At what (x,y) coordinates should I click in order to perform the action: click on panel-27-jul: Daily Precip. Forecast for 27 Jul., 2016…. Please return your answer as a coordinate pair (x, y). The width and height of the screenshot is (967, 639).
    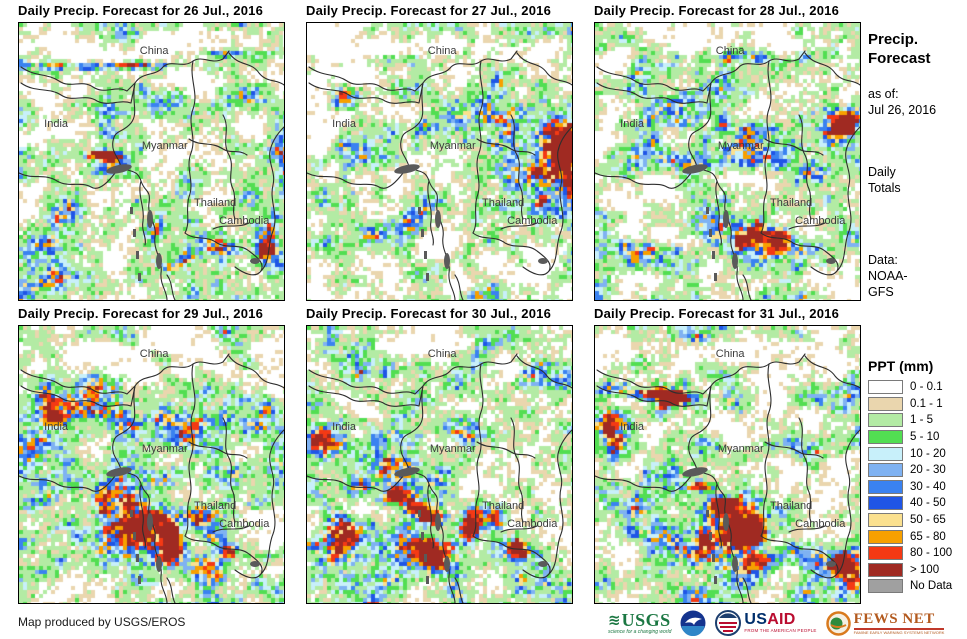
    Looking at the image, I should click on (439, 152).